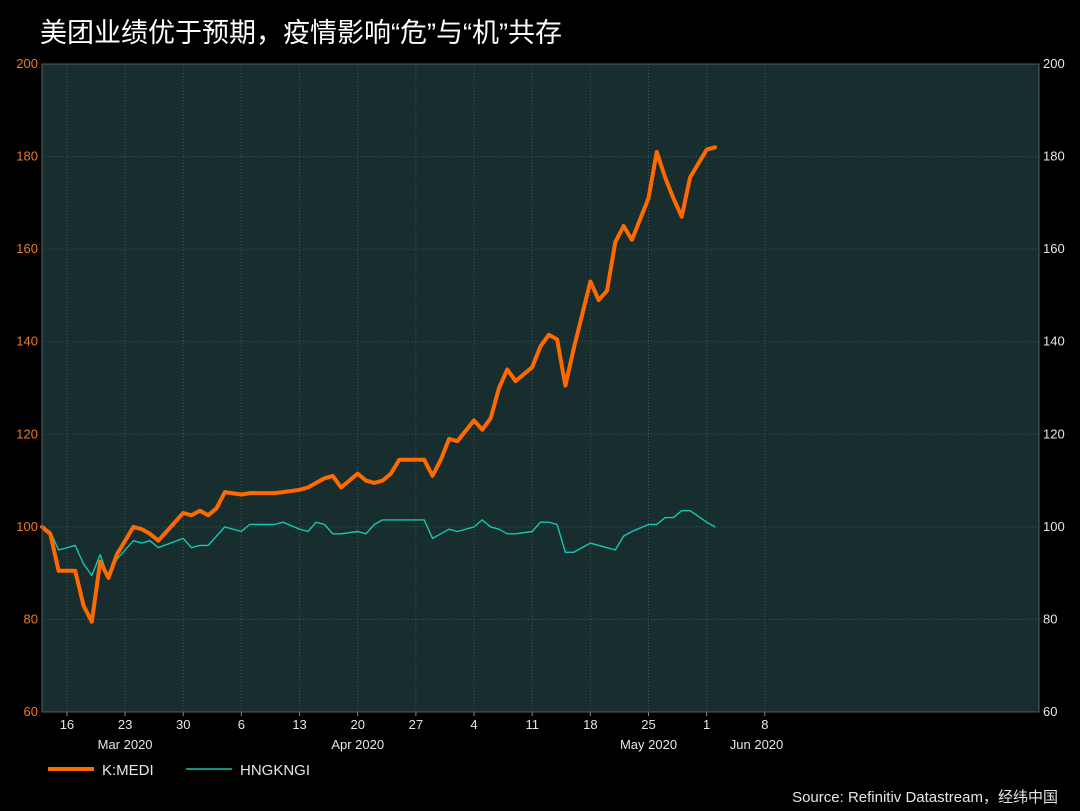 This screenshot has height=811, width=1080. I want to click on y-tick-label-right: 160, so click(1054, 248).